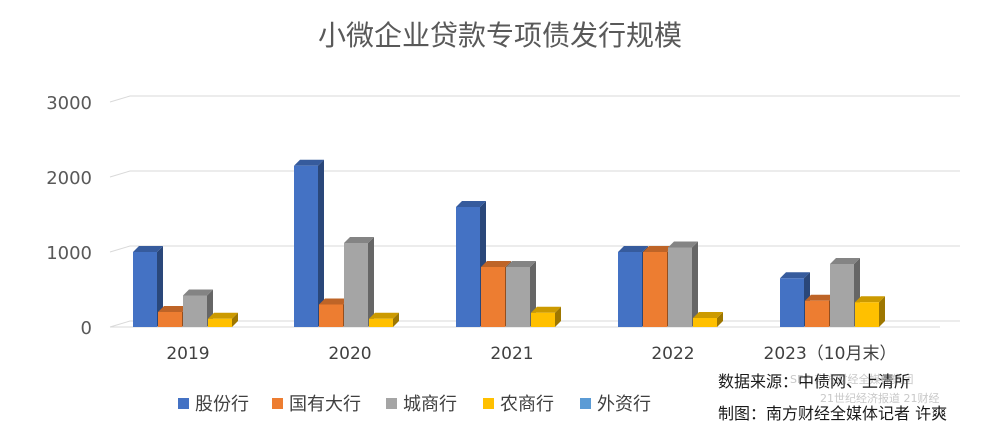 This screenshot has width=1000, height=434. I want to click on legend-item: 国有大行, so click(316, 404).